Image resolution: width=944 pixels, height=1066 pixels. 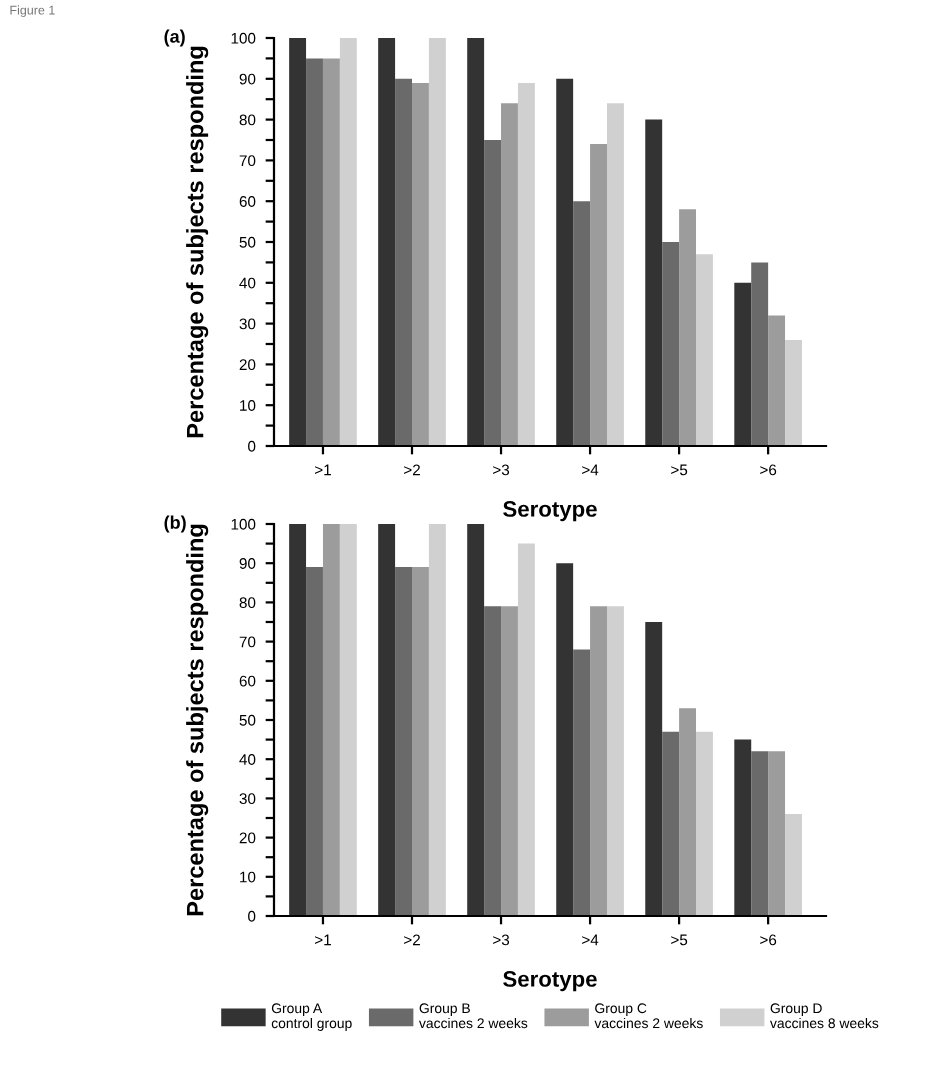 What do you see at coordinates (174, 38) in the screenshot?
I see `chart-title: (a)` at bounding box center [174, 38].